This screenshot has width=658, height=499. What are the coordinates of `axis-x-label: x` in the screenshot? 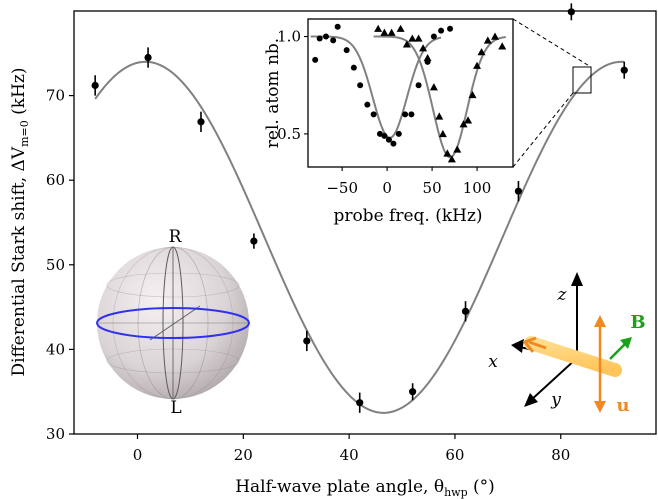 It's located at (493, 362).